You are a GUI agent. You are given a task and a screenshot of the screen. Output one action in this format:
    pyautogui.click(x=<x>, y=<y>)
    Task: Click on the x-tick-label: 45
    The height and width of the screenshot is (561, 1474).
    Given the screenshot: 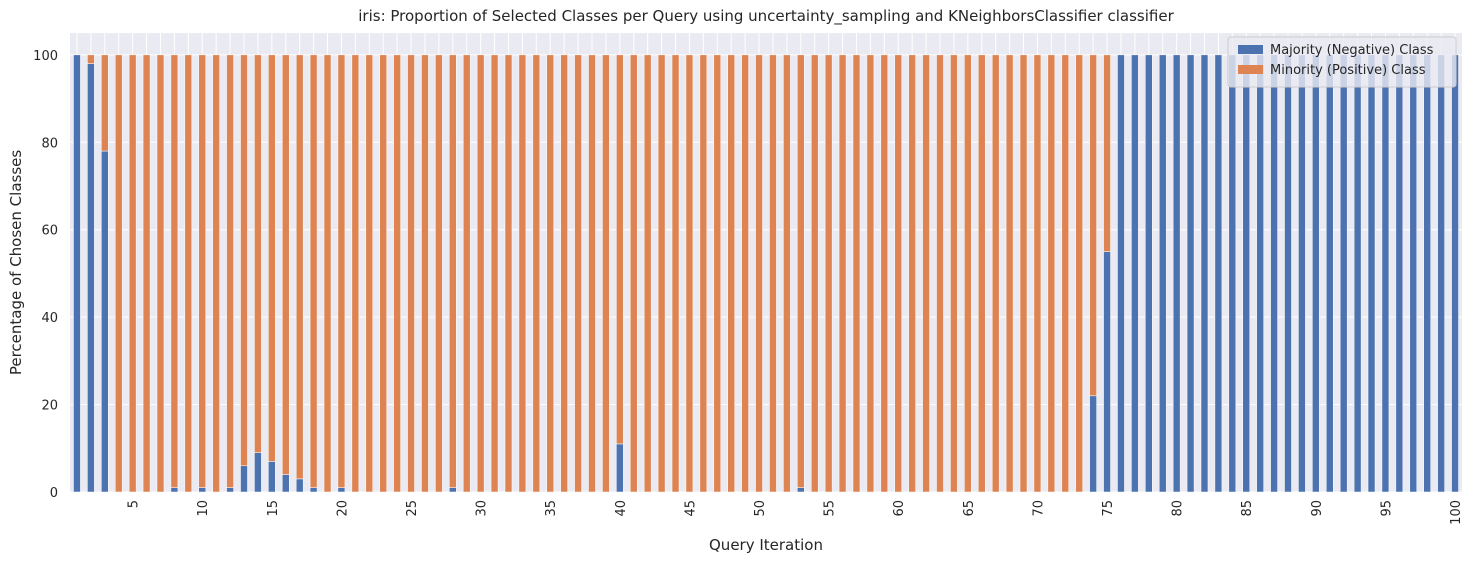 What is the action you would take?
    pyautogui.click(x=690, y=508)
    